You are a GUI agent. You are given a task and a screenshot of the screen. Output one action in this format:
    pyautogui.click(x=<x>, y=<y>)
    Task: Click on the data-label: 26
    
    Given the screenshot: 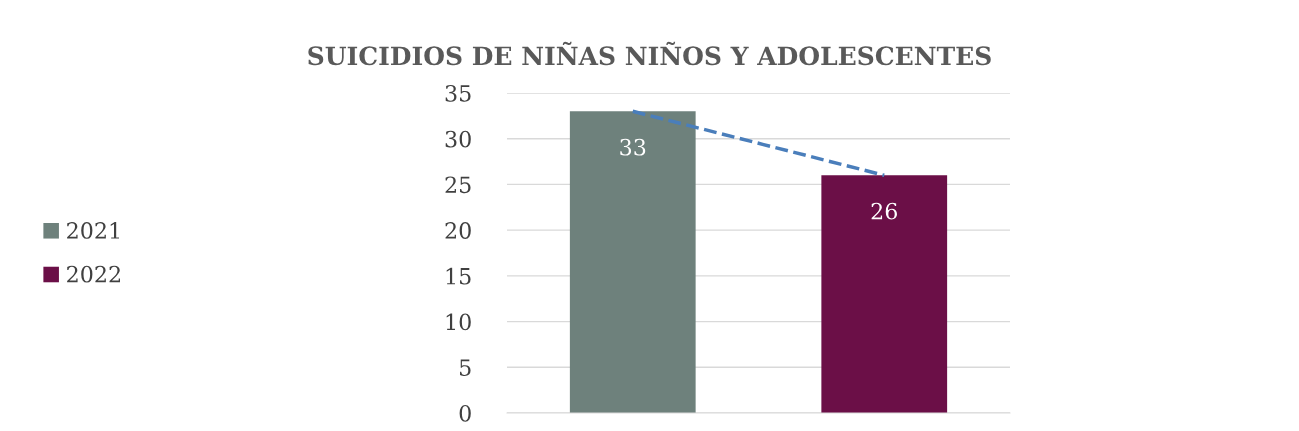 What is the action you would take?
    pyautogui.click(x=884, y=211)
    